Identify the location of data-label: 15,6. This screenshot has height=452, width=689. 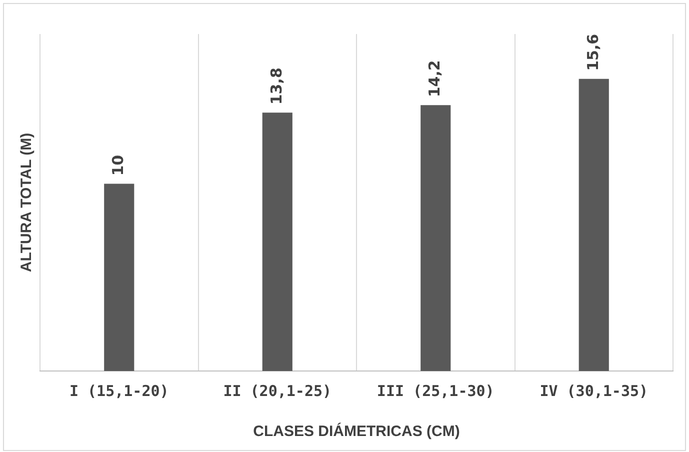
(593, 52).